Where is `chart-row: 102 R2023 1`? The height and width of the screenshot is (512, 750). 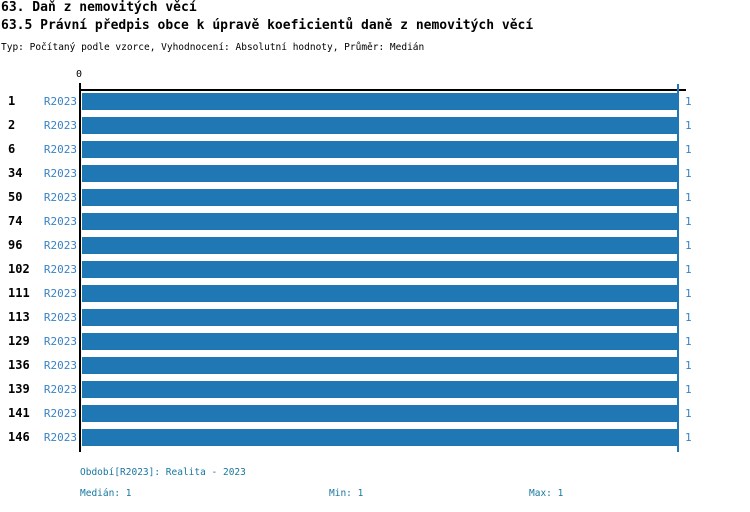 chart-row: 102 R2023 1 is located at coordinates (375, 269).